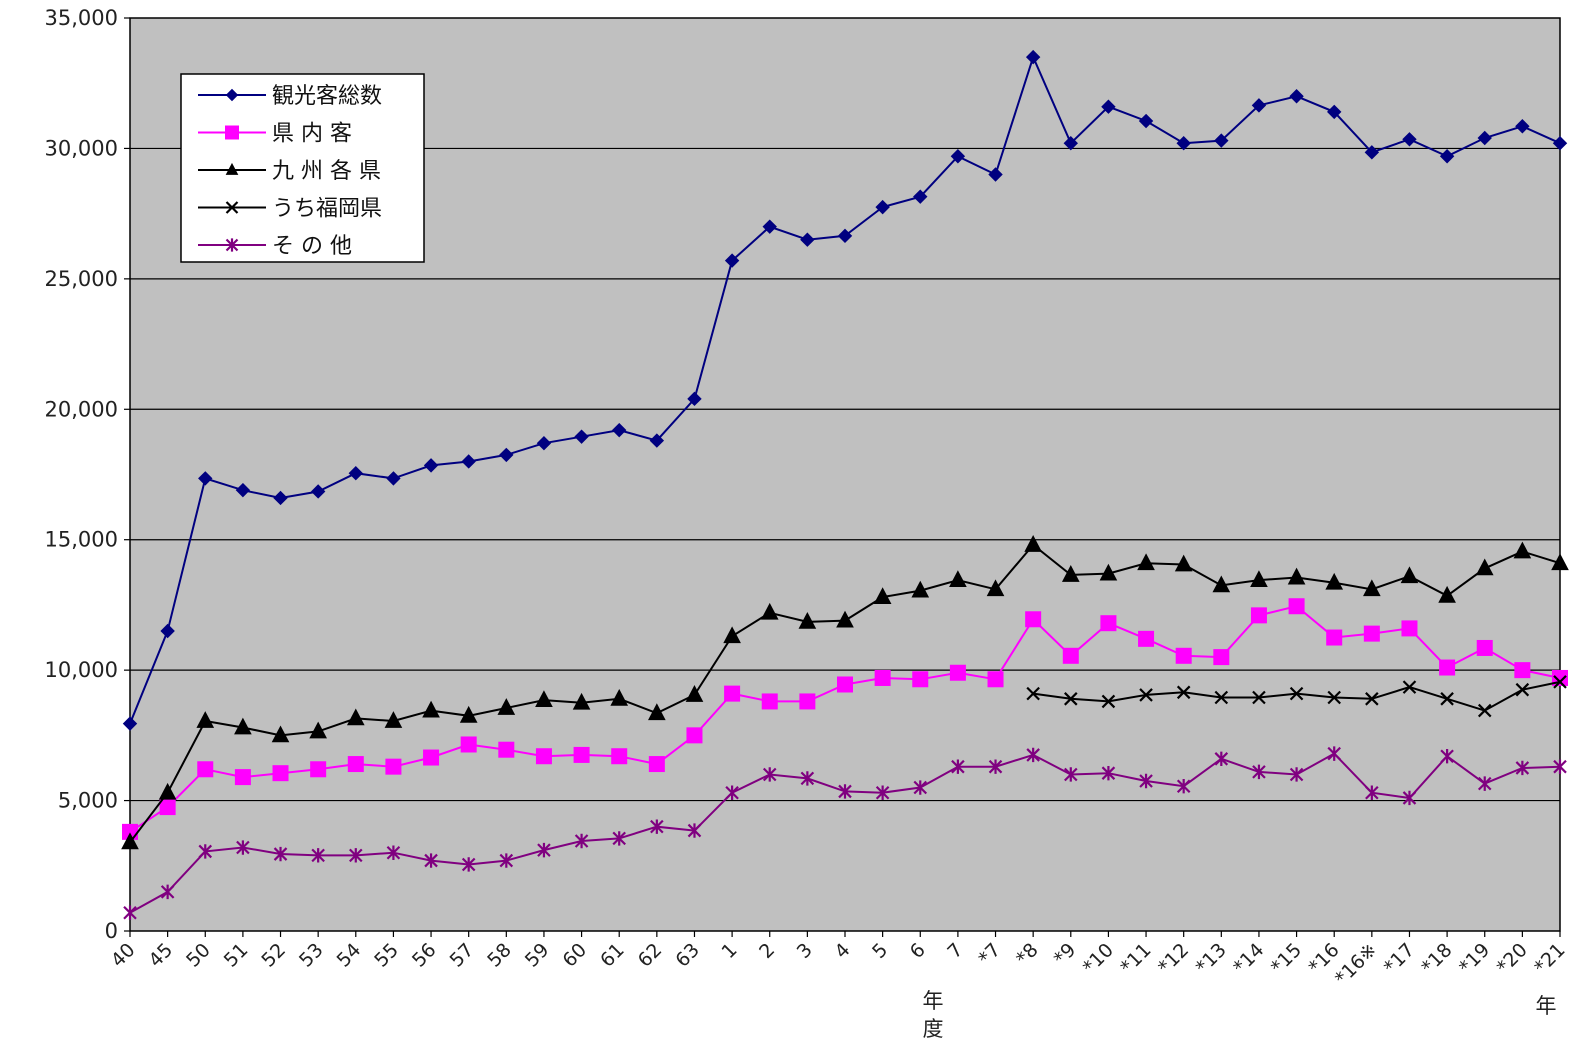 The image size is (1577, 1047). I want to click on x-tick-label: 3, so click(805, 951).